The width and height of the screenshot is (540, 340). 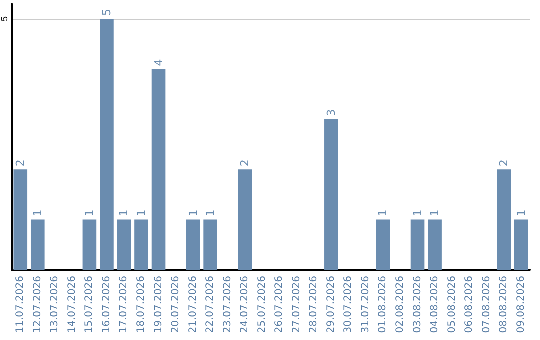 What do you see at coordinates (296, 305) in the screenshot?
I see `x-tick-label: 27.07.2026` at bounding box center [296, 305].